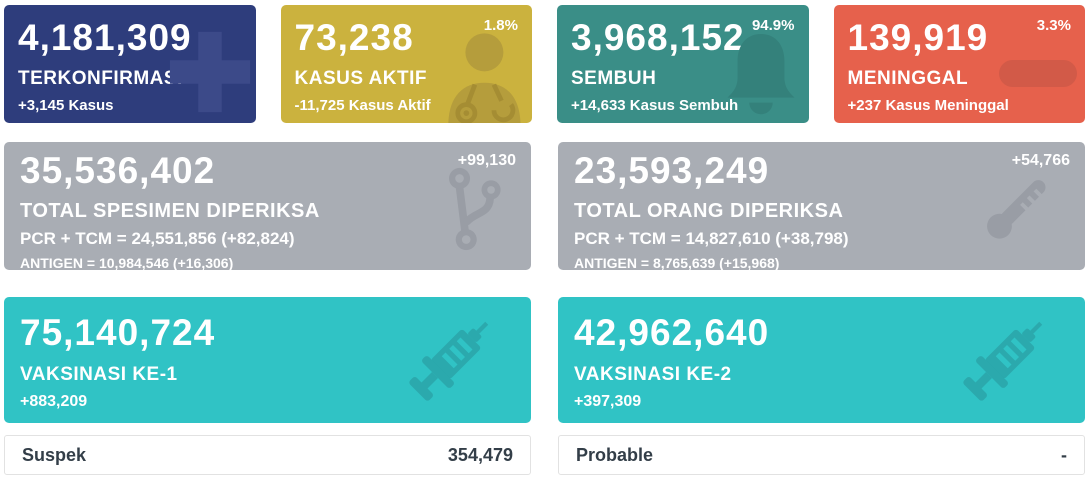  Describe the element at coordinates (615, 454) in the screenshot. I see `probable-label: Probable` at that location.